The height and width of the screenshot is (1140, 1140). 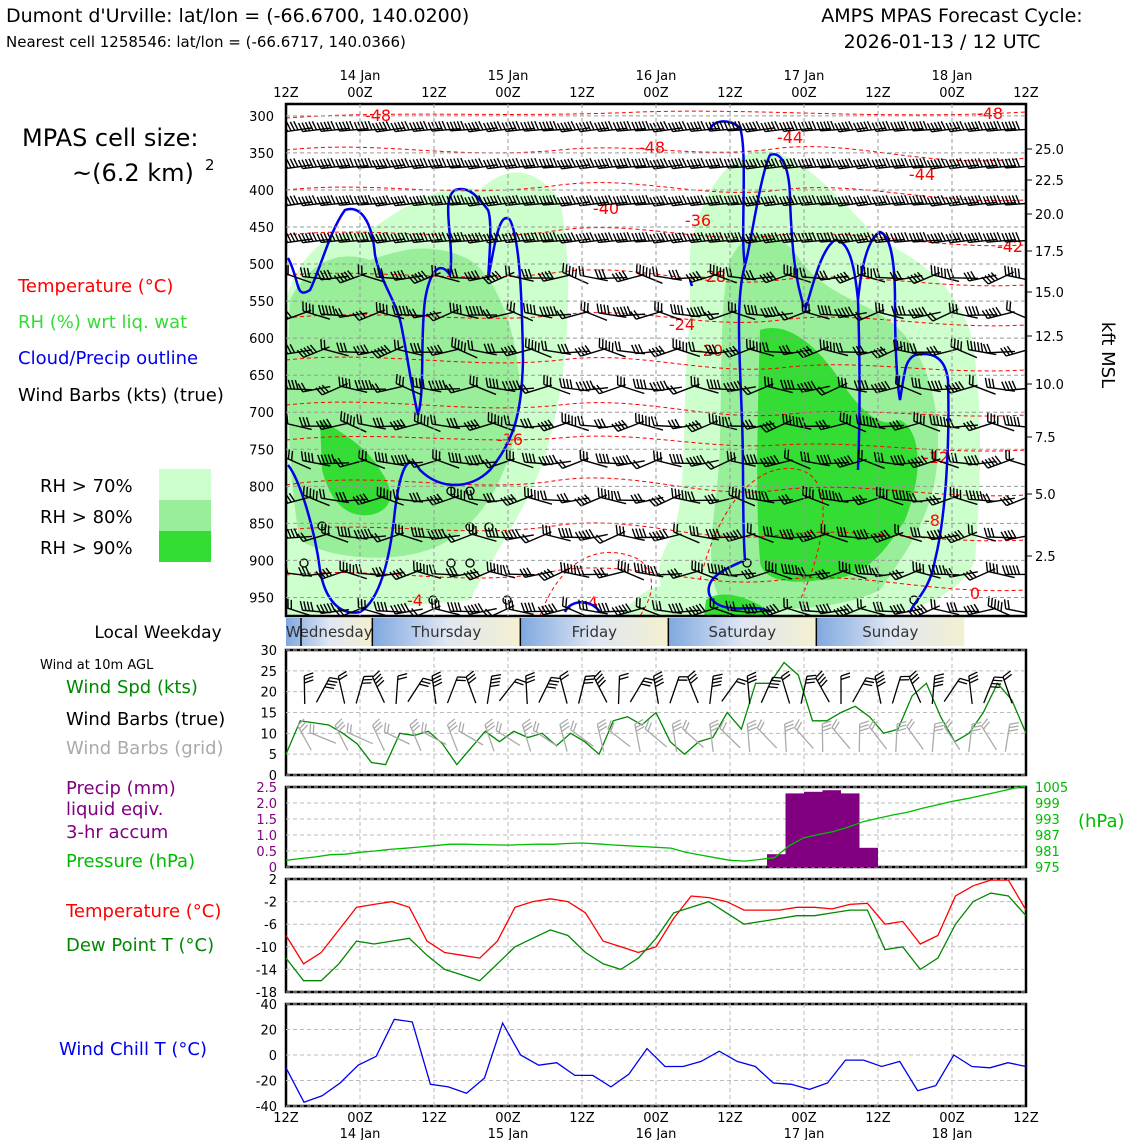 I want to click on top-date-label: 15 Jan, so click(x=508, y=76).